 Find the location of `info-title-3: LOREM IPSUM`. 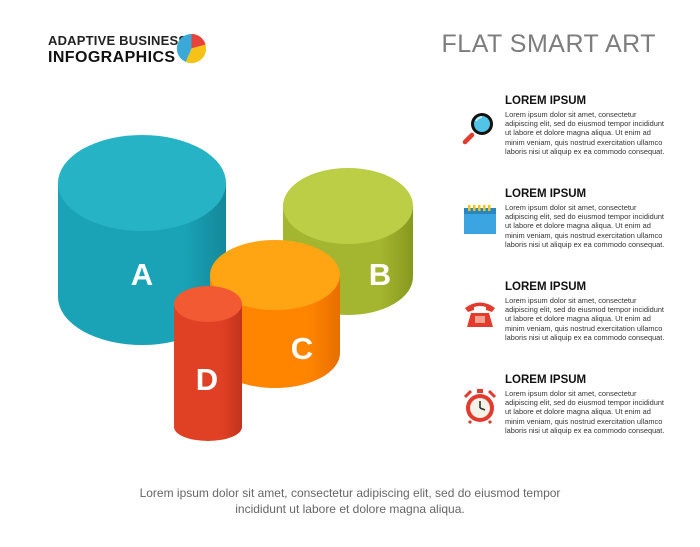

info-title-3: LOREM IPSUM is located at coordinates (546, 287).